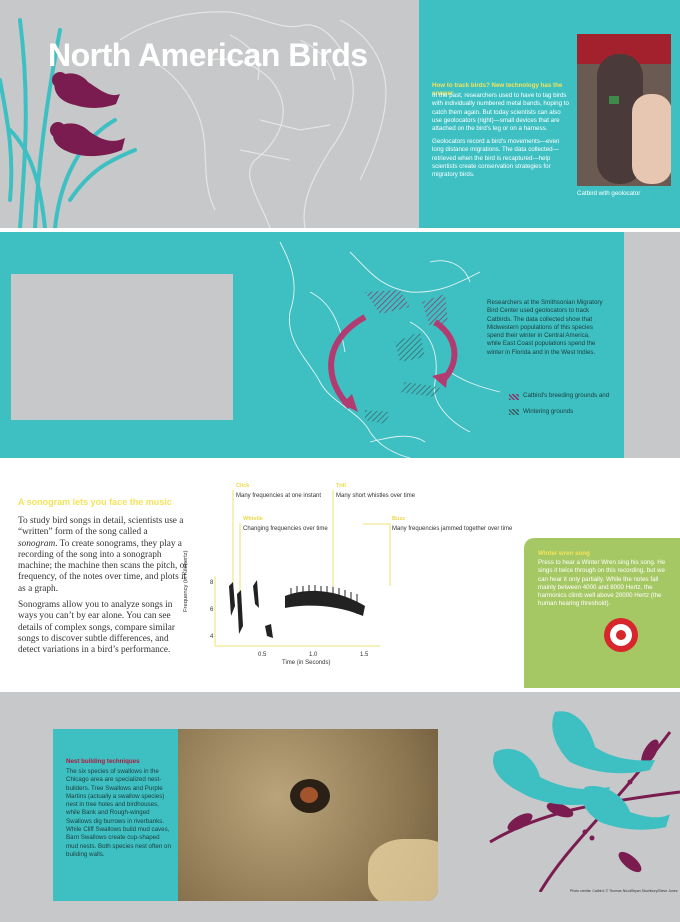 The height and width of the screenshot is (922, 680). Describe the element at coordinates (652, 345) in the screenshot. I see `gray-sidebar` at that location.